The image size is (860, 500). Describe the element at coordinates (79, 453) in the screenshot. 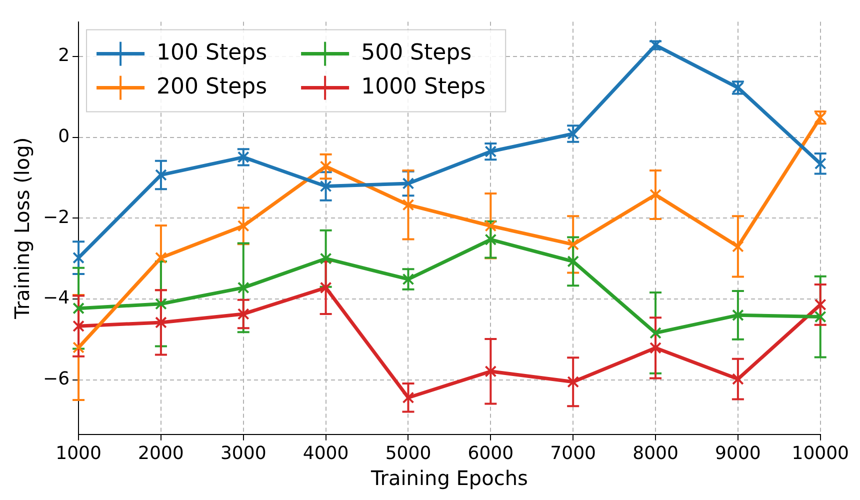

I see `x-tick-label: 1000` at that location.